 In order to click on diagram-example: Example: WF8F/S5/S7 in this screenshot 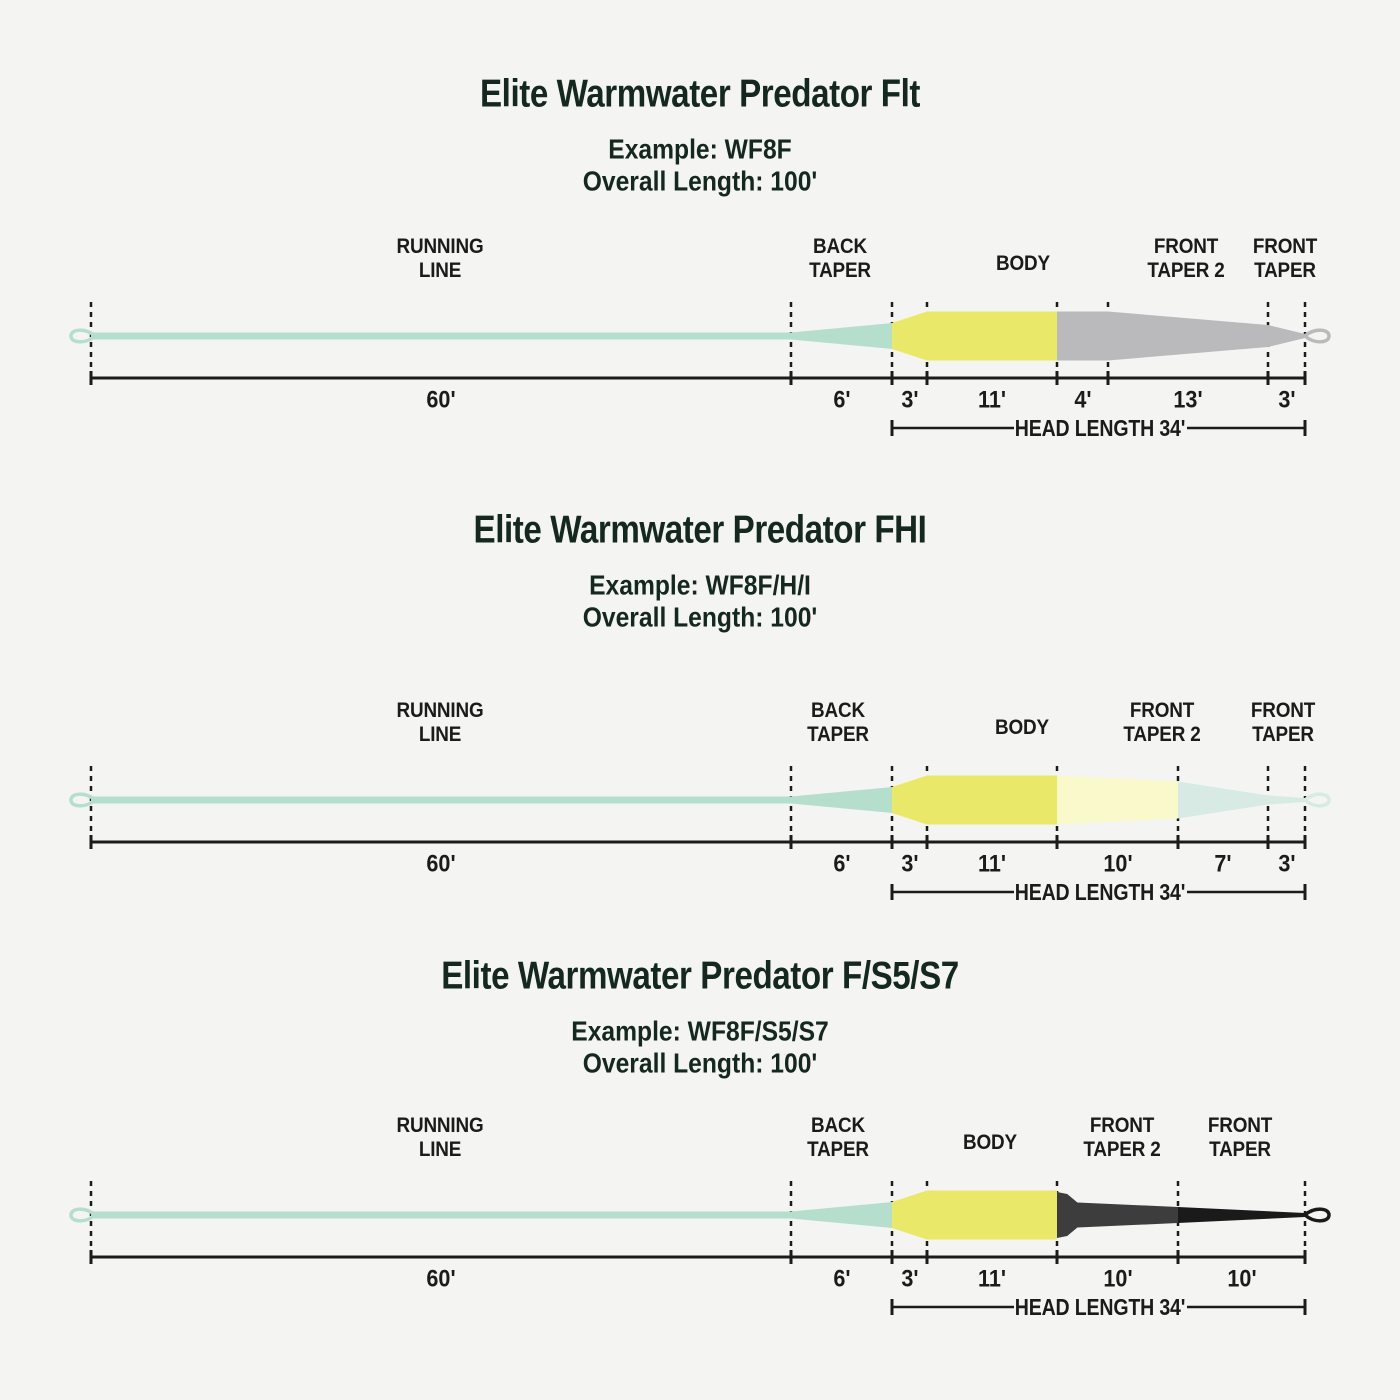, I will do `click(700, 1031)`.